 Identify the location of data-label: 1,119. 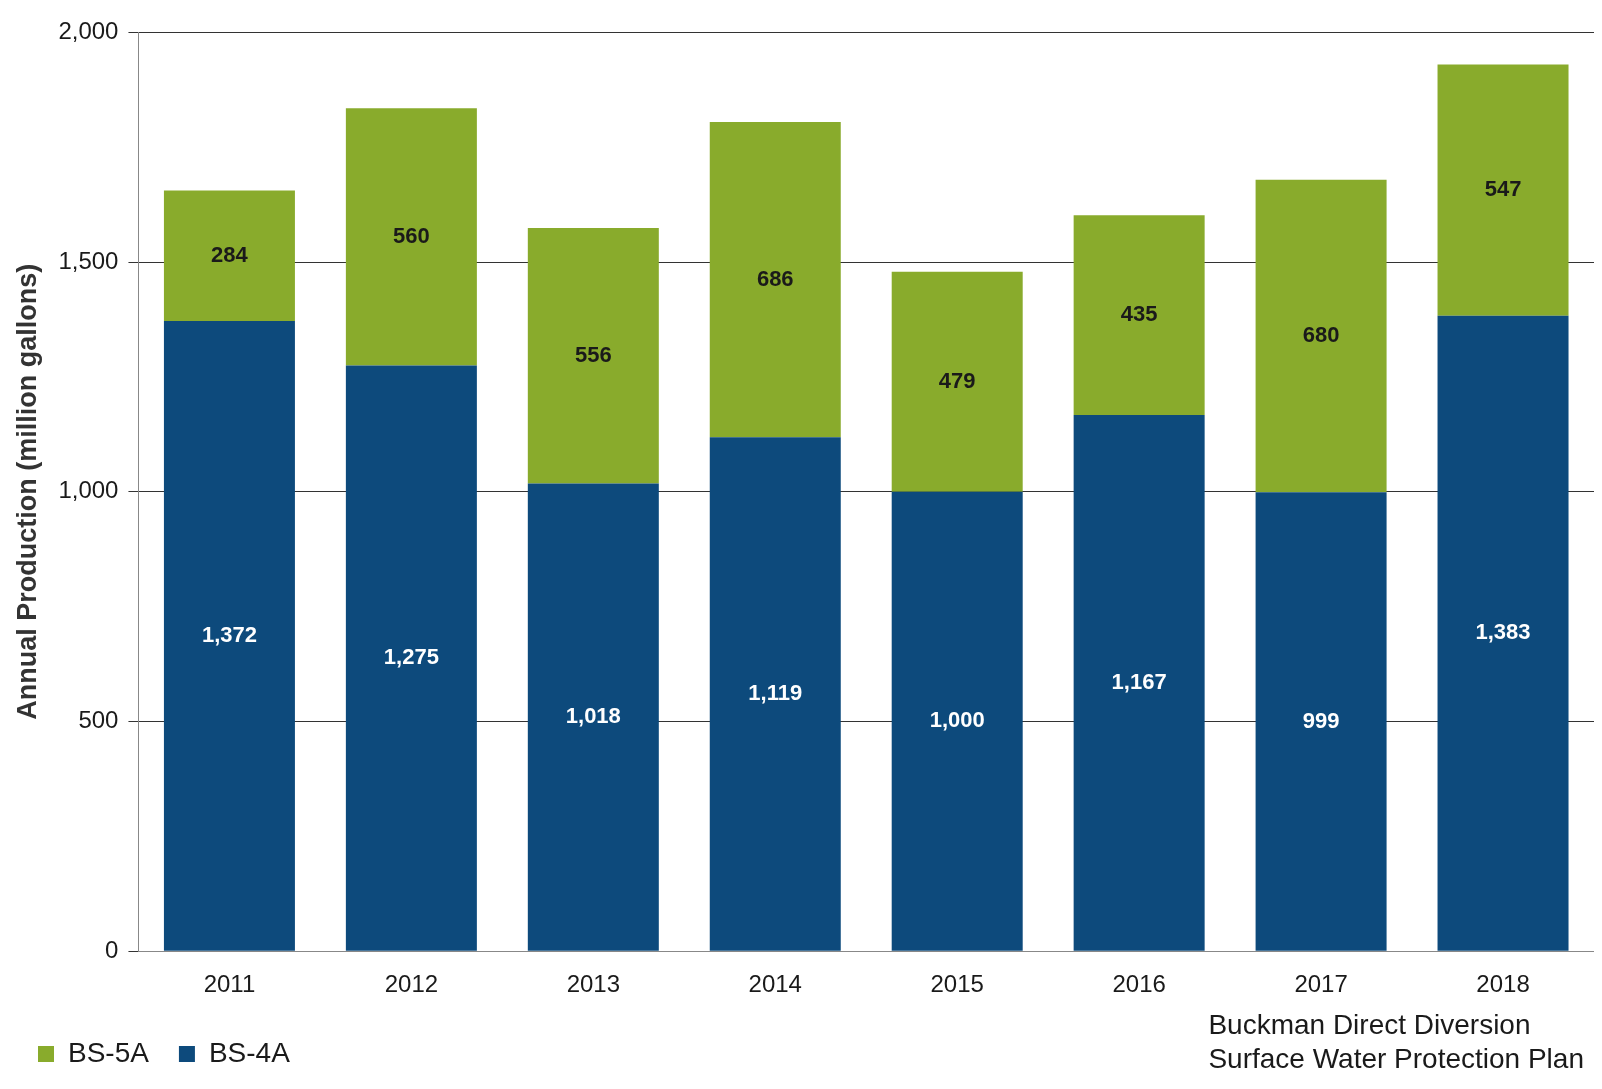
(775, 692).